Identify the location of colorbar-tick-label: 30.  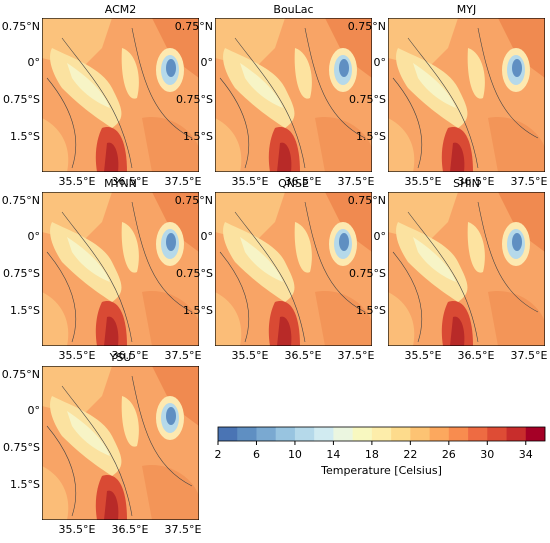
(487, 454).